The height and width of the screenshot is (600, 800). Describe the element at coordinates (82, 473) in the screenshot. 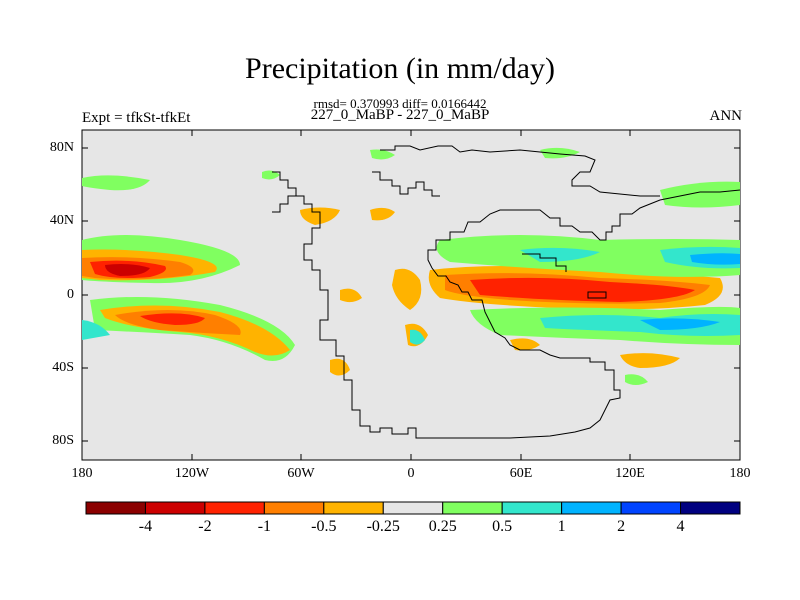

I see `lon-label-180w: 180` at that location.